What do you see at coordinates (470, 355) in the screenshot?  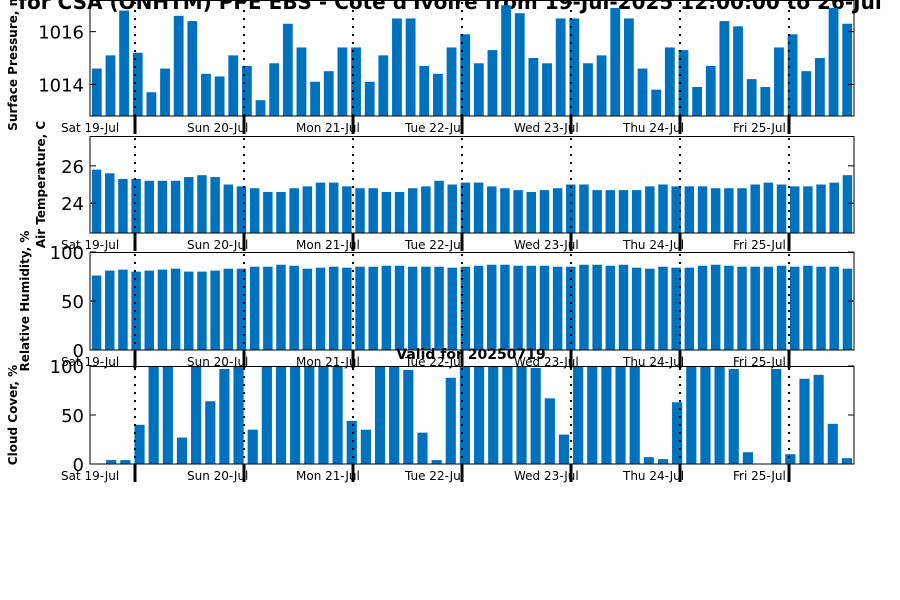 I see `valid-label: Valid for 20250719` at bounding box center [470, 355].